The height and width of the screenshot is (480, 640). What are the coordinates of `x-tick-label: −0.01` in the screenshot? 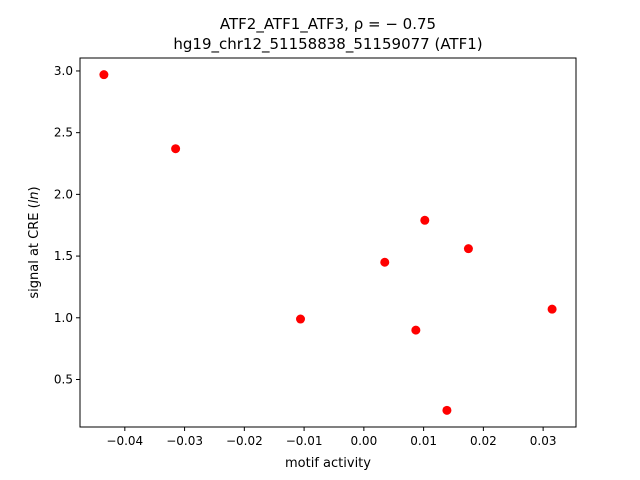 It's located at (304, 441).